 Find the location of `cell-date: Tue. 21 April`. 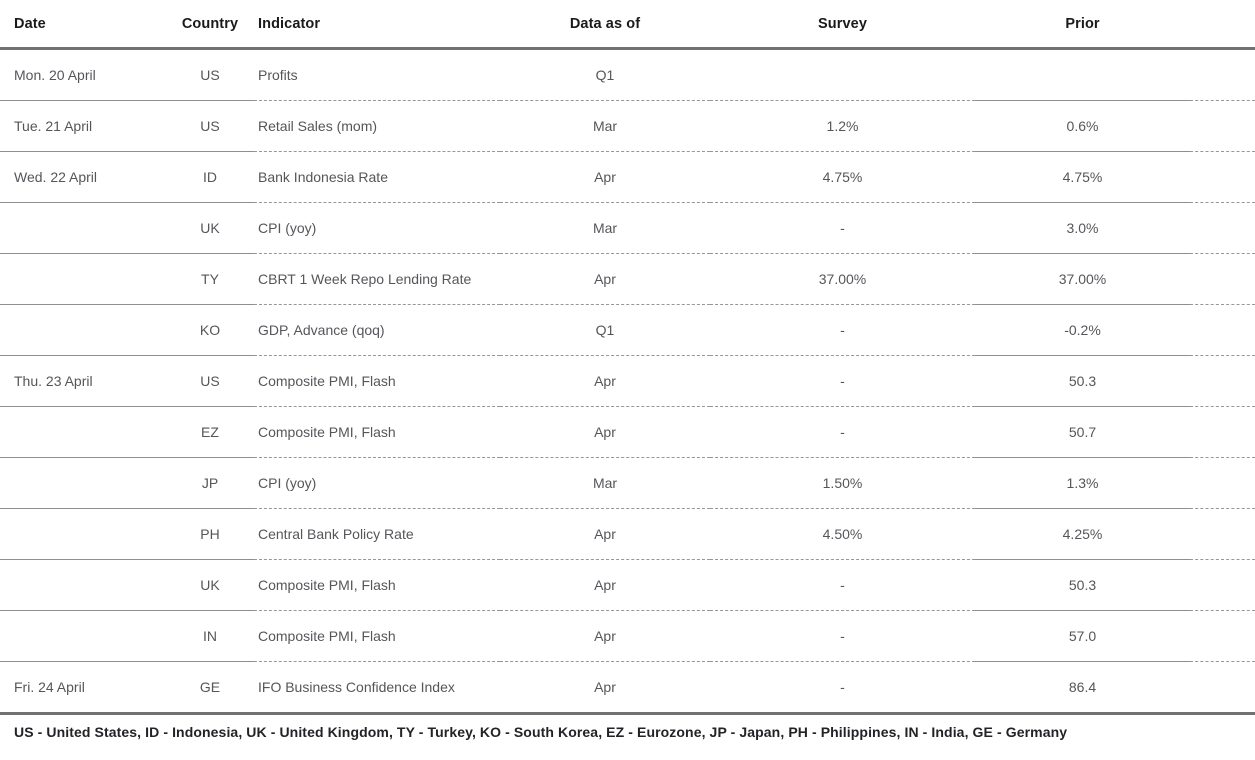

cell-date: Tue. 21 April is located at coordinates (83, 126).